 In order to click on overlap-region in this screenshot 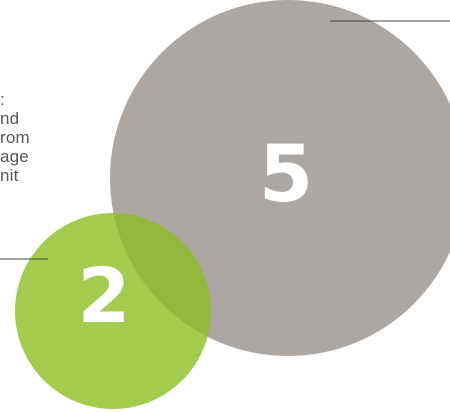, I will do `click(160, 284)`.